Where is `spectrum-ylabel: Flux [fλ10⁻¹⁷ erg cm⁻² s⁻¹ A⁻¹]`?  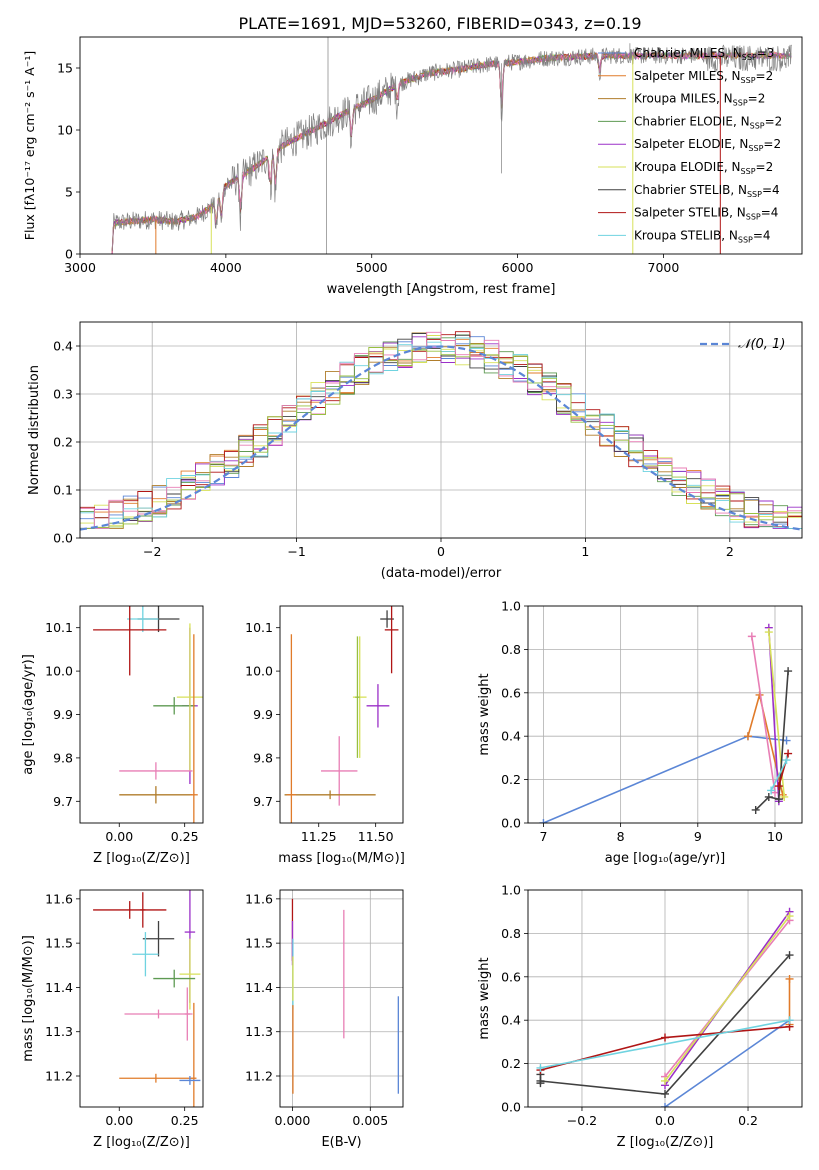 spectrum-ylabel: Flux [fλ10⁻¹⁷ erg cm⁻² s⁻¹ A⁻¹] is located at coordinates (29, 145).